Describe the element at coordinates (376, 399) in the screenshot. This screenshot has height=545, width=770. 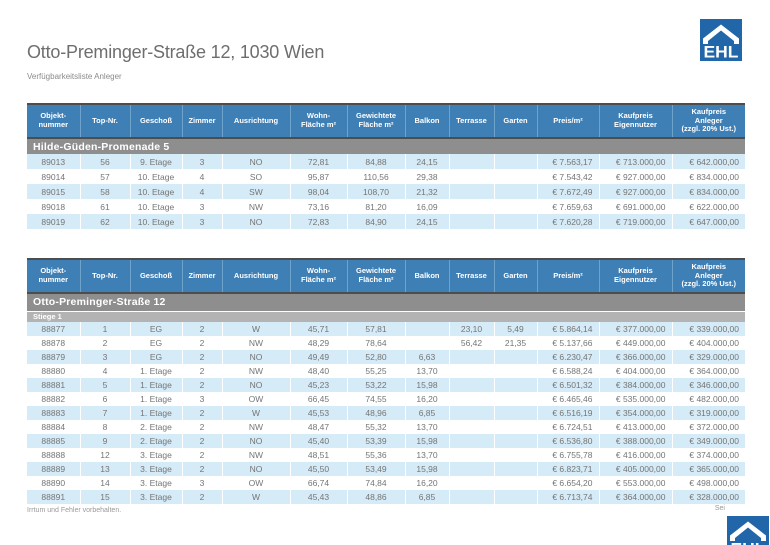
I see `cell: 74,55` at that location.